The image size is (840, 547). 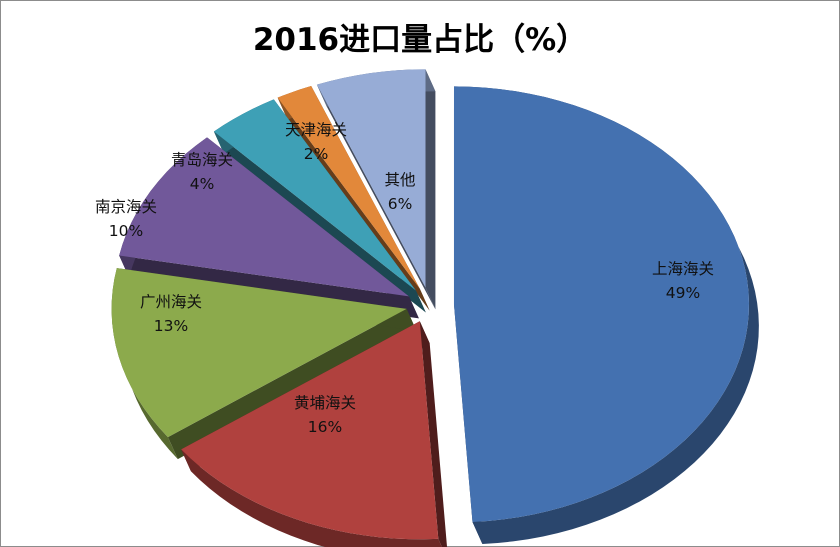 What do you see at coordinates (683, 269) in the screenshot?
I see `slice-1-name-label: 上海海关` at bounding box center [683, 269].